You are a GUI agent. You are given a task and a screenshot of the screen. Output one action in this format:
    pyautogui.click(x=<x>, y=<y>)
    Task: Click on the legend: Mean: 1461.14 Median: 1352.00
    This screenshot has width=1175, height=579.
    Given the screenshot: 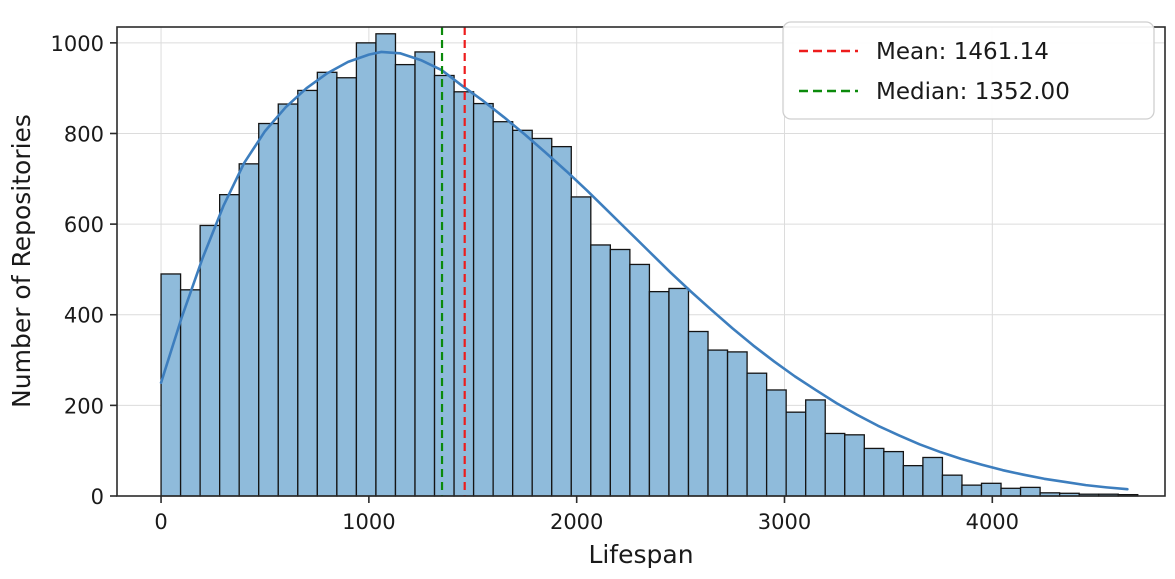 What is the action you would take?
    pyautogui.click(x=968, y=70)
    